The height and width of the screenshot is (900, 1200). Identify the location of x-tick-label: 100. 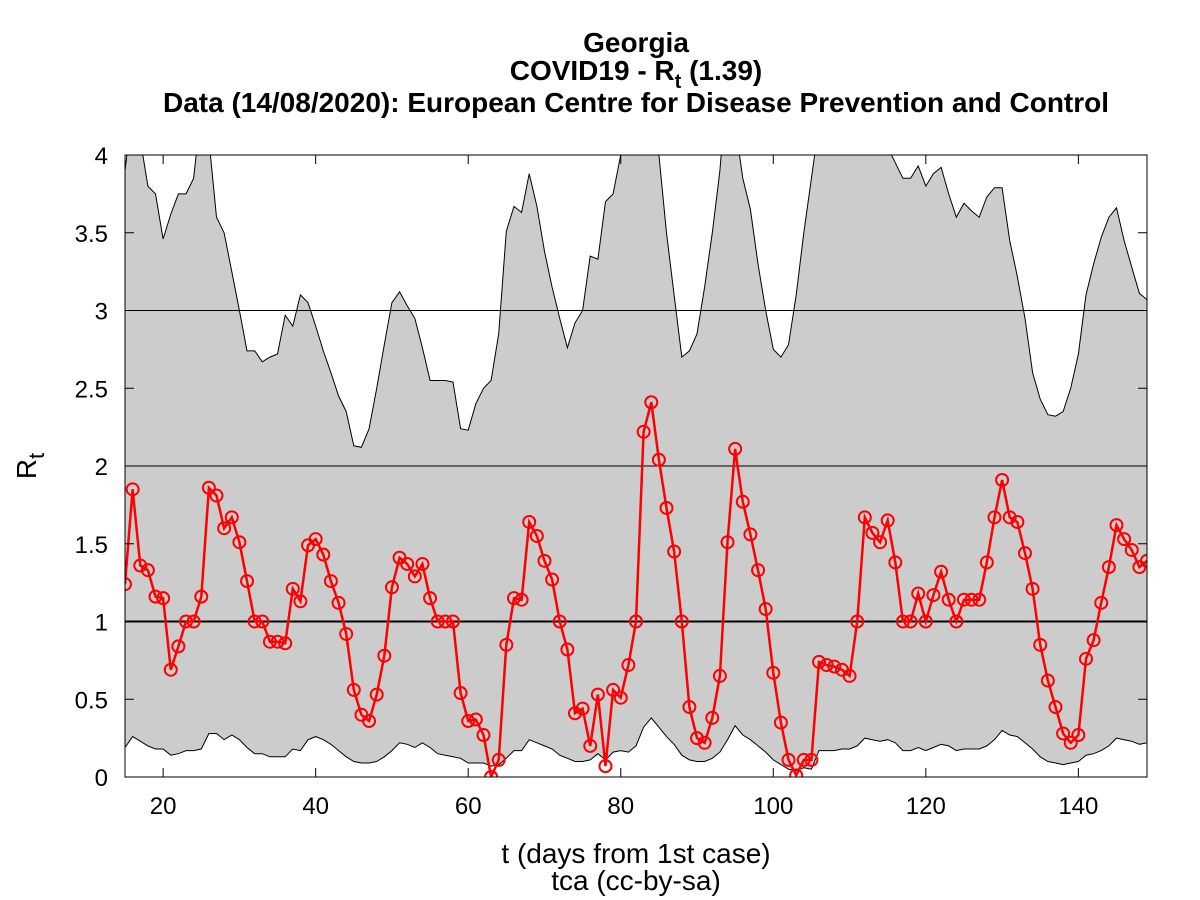
(773, 806).